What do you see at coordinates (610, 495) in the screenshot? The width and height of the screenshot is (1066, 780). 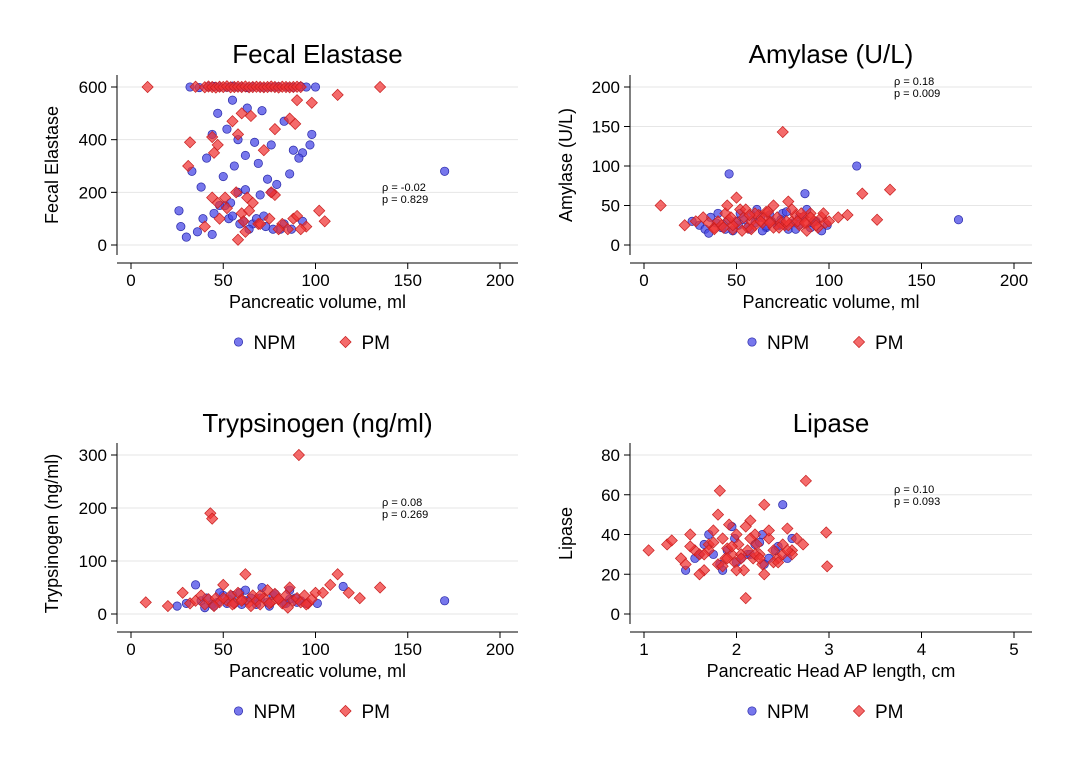 I see `y-tick-label: 60` at bounding box center [610, 495].